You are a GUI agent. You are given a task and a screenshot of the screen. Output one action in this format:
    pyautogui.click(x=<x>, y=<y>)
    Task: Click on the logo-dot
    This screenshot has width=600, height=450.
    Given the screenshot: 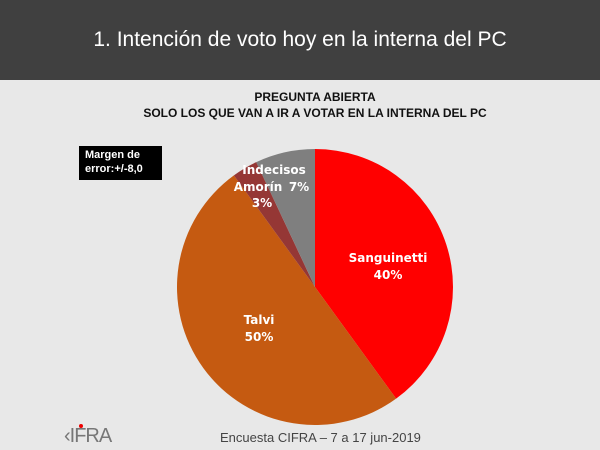 What is the action you would take?
    pyautogui.click(x=81, y=426)
    